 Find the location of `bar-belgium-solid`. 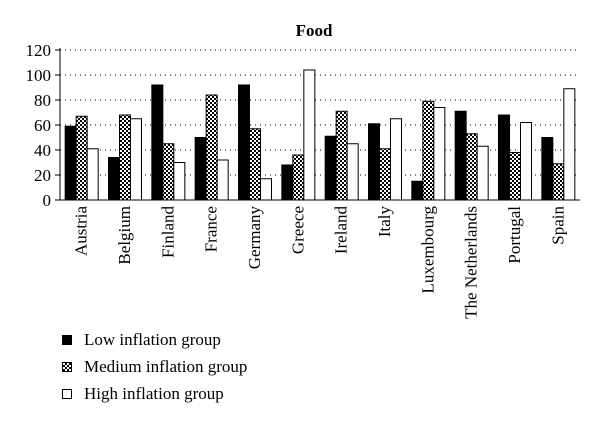

bar-belgium-solid is located at coordinates (114, 179).